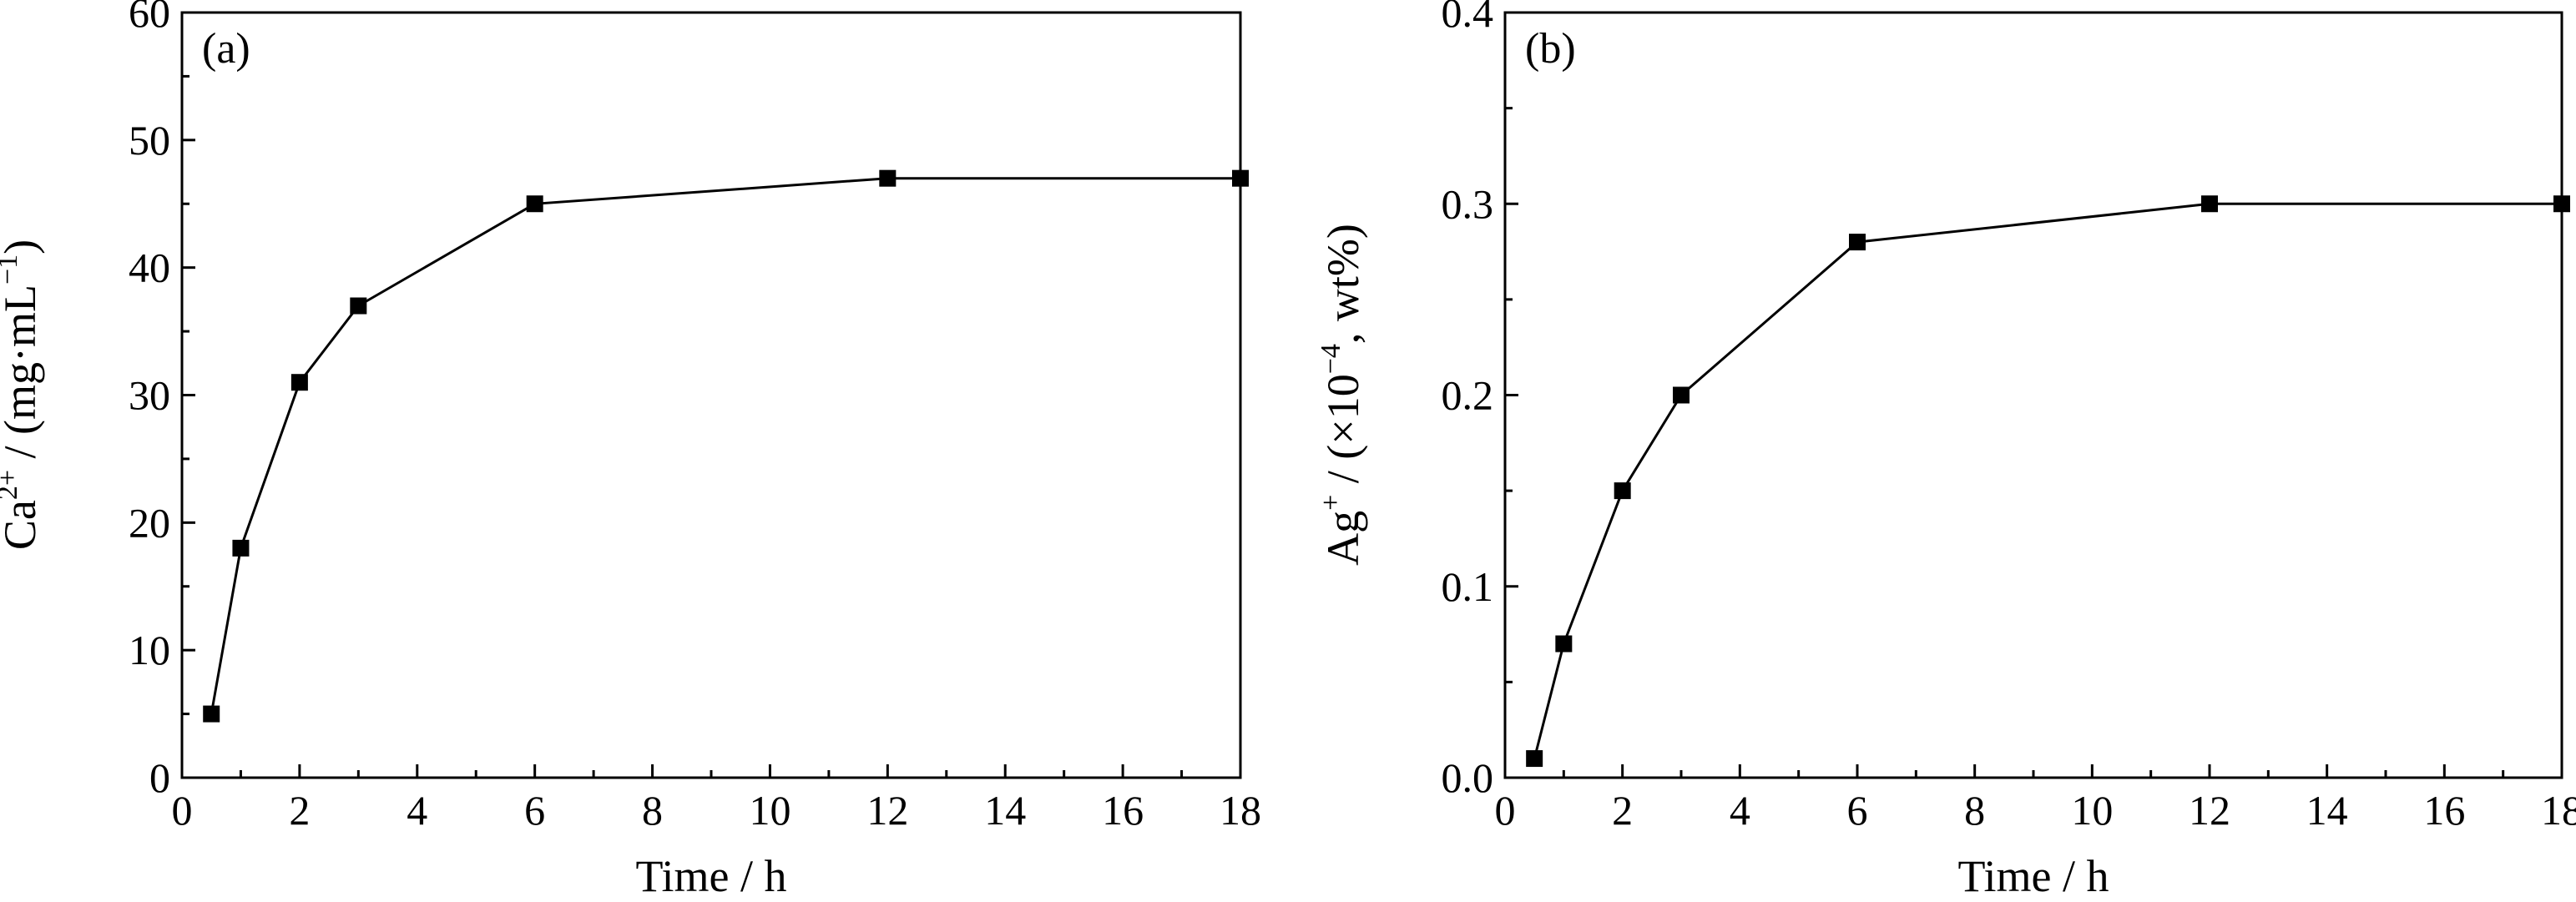 This screenshot has height=902, width=2576. What do you see at coordinates (1468, 395) in the screenshot?
I see `y-tick-label: 0.2` at bounding box center [1468, 395].